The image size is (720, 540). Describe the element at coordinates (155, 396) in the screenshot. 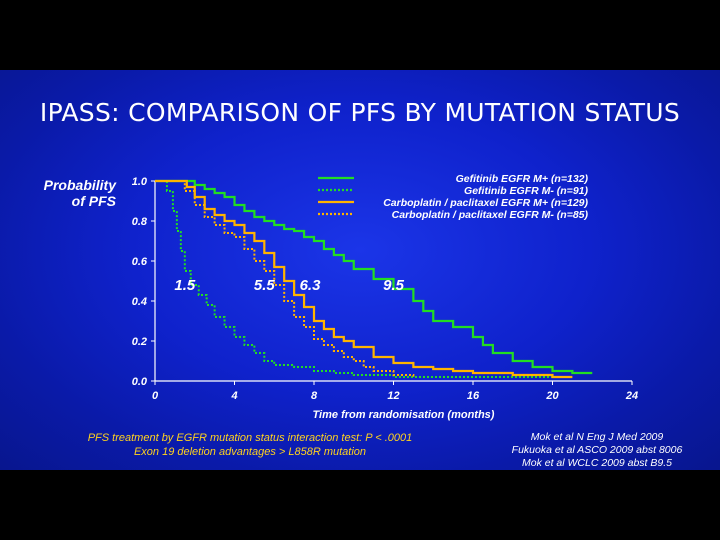

I see `x-tick-label: 0` at that location.